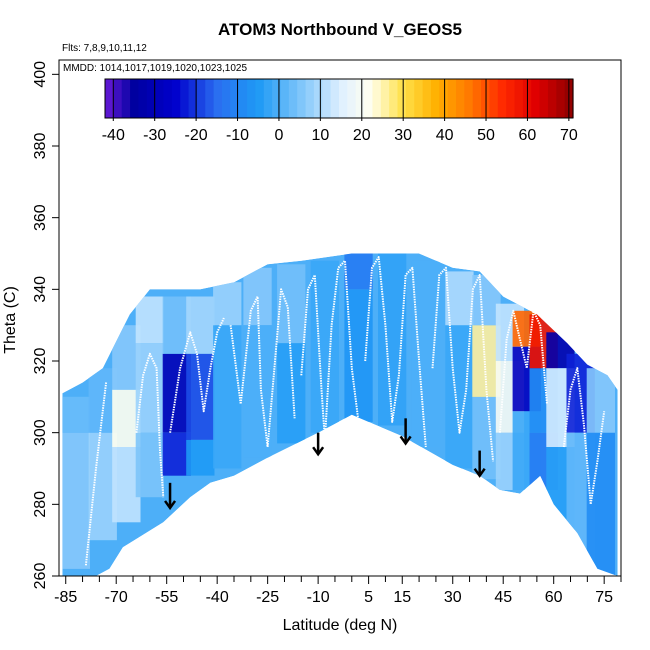 This screenshot has height=650, width=650. I want to click on colorbar-tick-label: -20, so click(196, 135).